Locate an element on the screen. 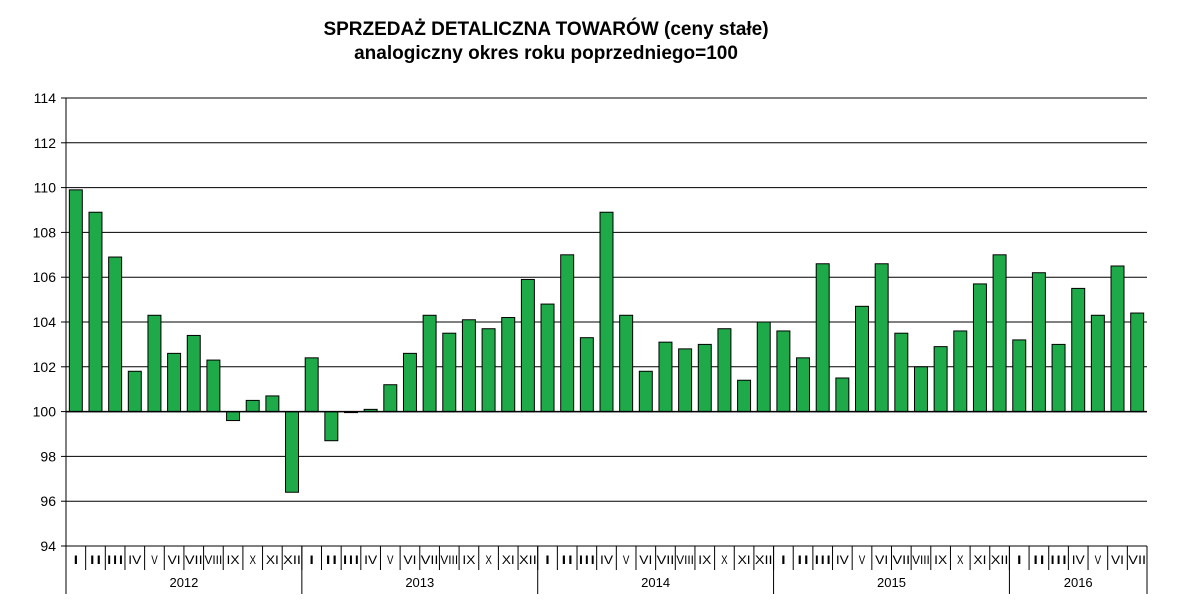 The image size is (1200, 608). x-tick-label-8: IX is located at coordinates (233, 560).